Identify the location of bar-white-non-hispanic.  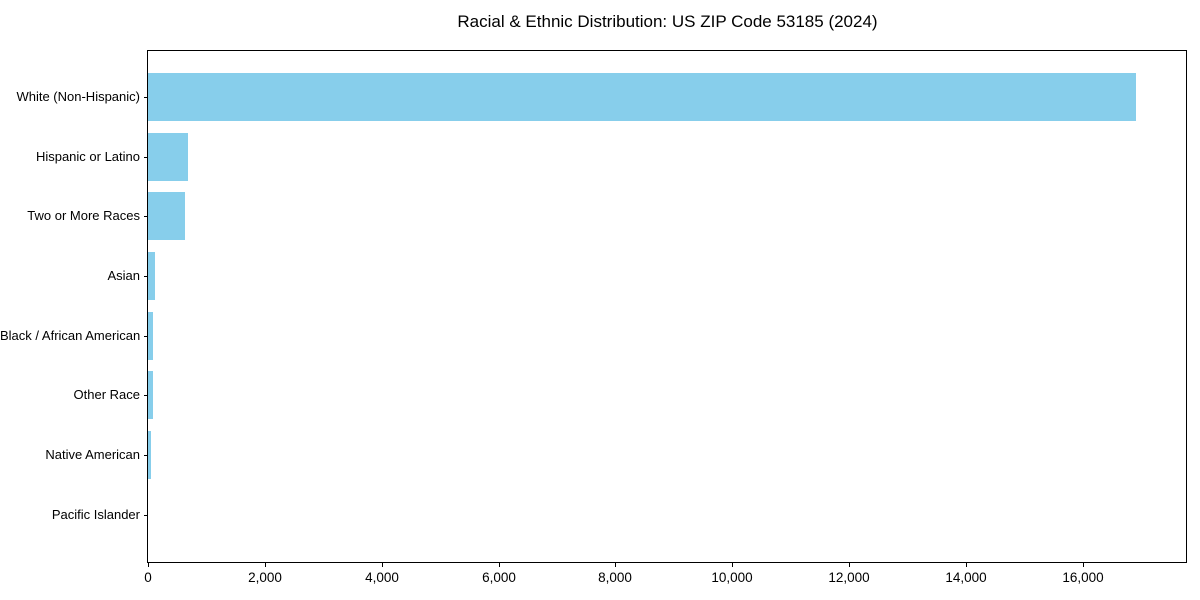
(642, 97).